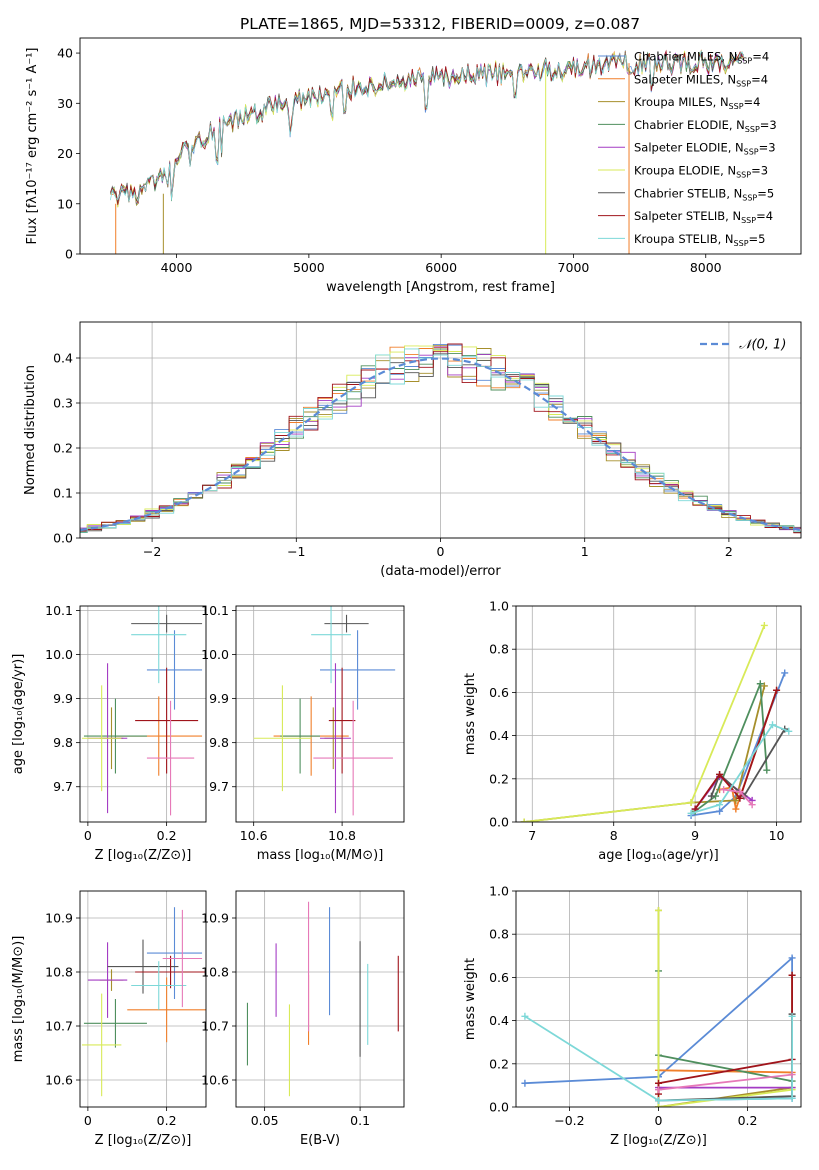 This screenshot has width=819, height=1170. I want to click on y-tick-label: 10.9, so click(215, 918).